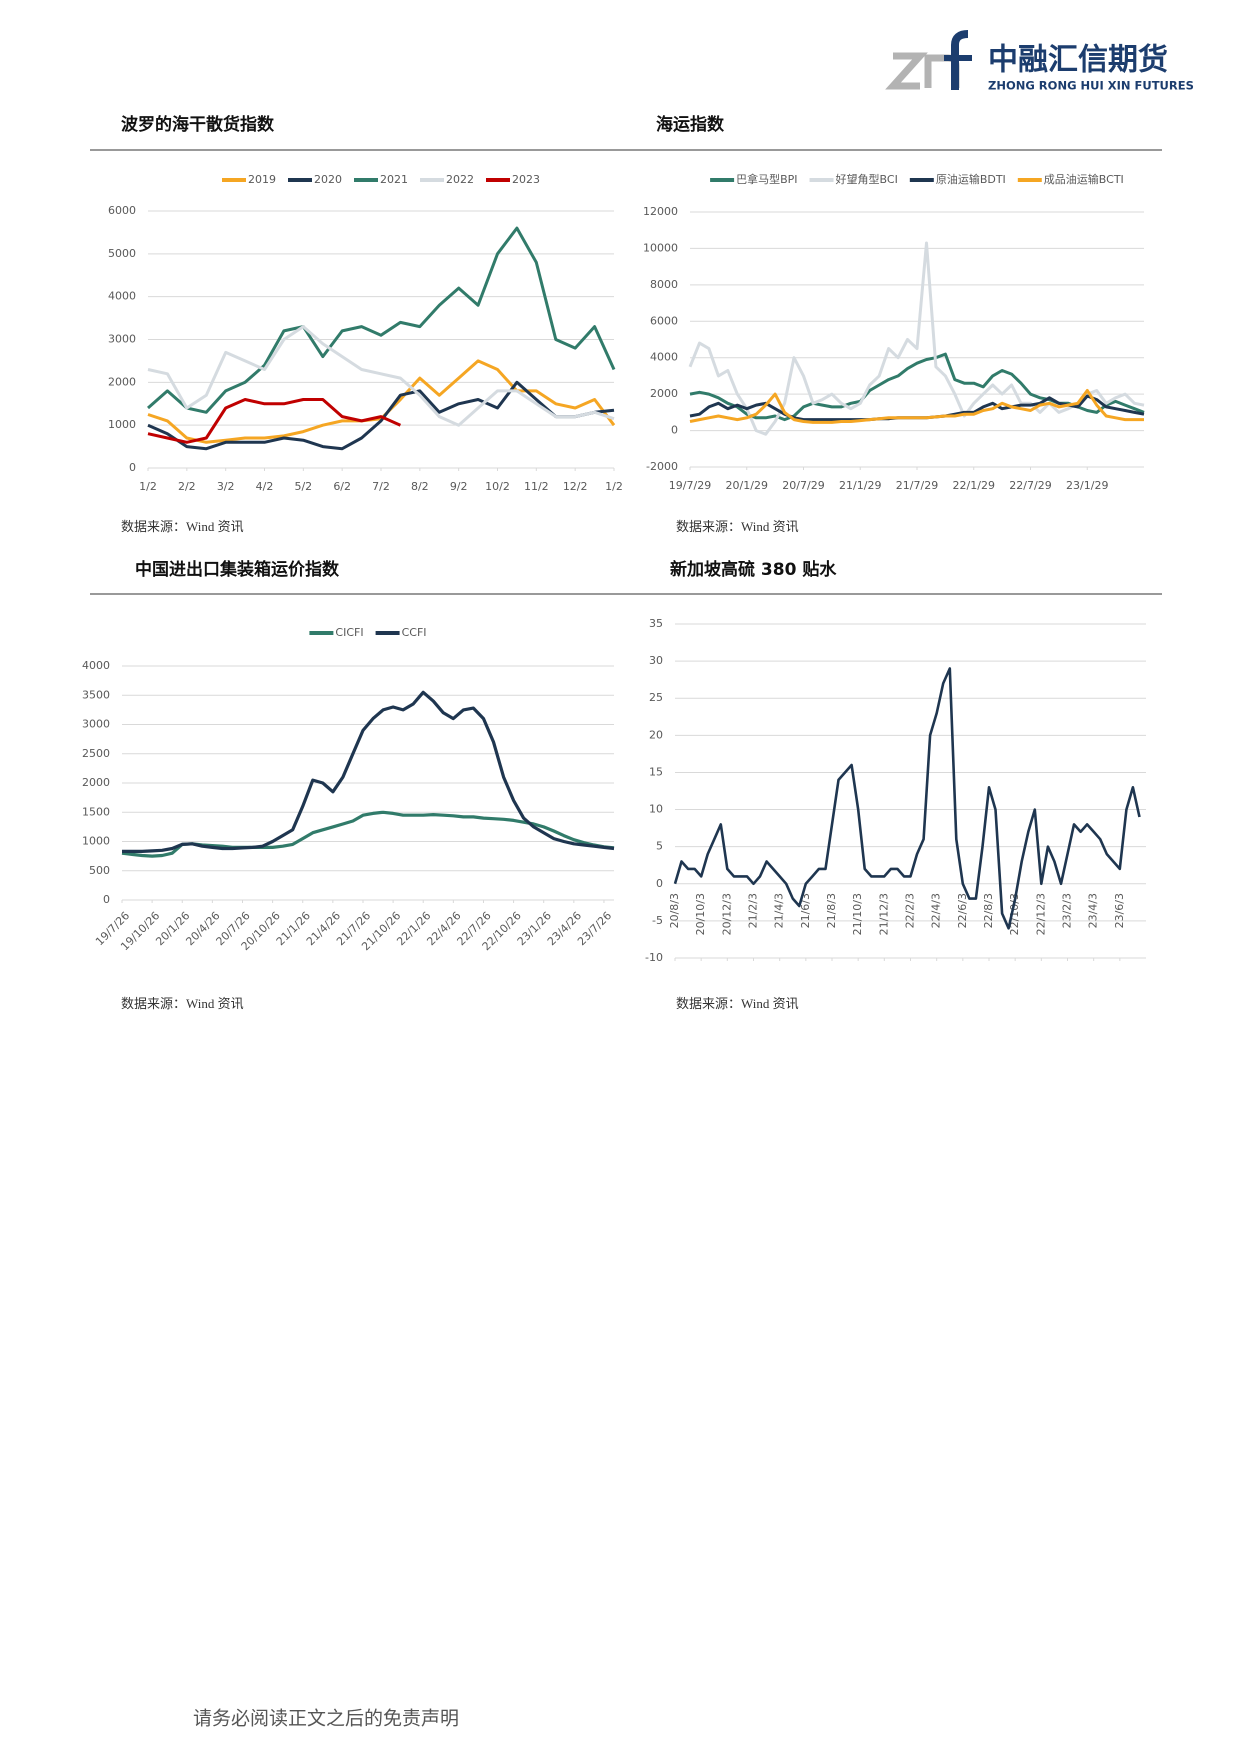 The height and width of the screenshot is (1755, 1241). Describe the element at coordinates (349, 632) in the screenshot. I see `legend-label: CICFI` at that location.